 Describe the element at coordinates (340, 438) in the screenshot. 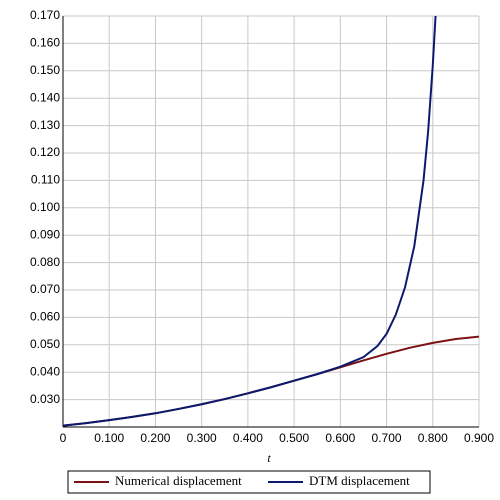

I see `x-tick-label: 0.600` at that location.